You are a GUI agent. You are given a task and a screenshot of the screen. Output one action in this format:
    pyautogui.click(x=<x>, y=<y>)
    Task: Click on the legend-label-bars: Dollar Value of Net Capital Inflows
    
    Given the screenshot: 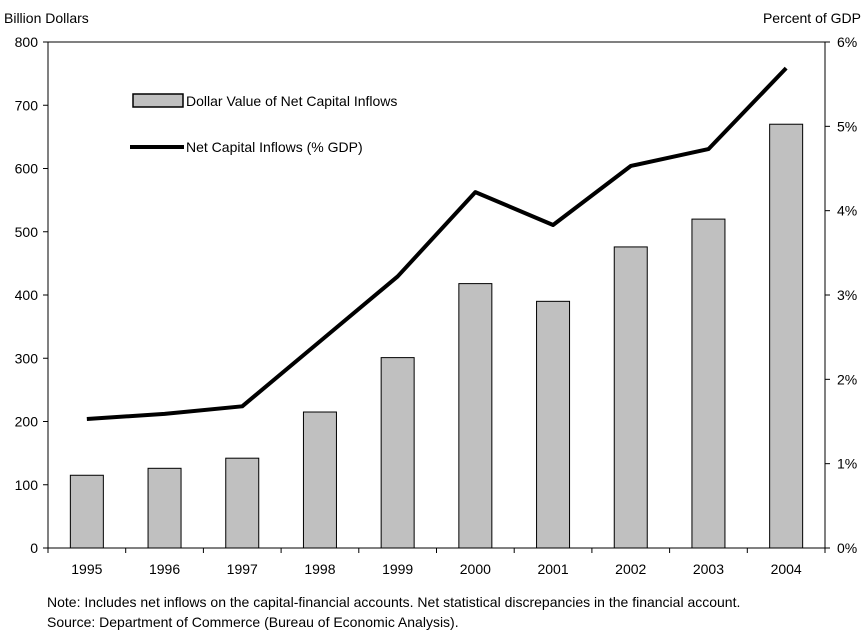 What is the action you would take?
    pyautogui.click(x=291, y=101)
    